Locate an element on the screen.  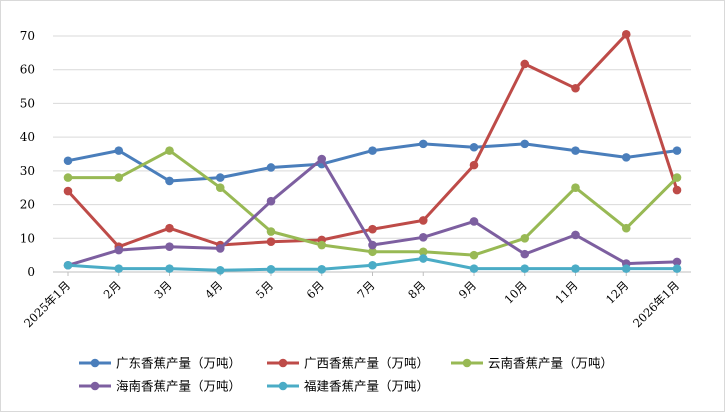
y-tick-label: 20 is located at coordinates (27, 205).